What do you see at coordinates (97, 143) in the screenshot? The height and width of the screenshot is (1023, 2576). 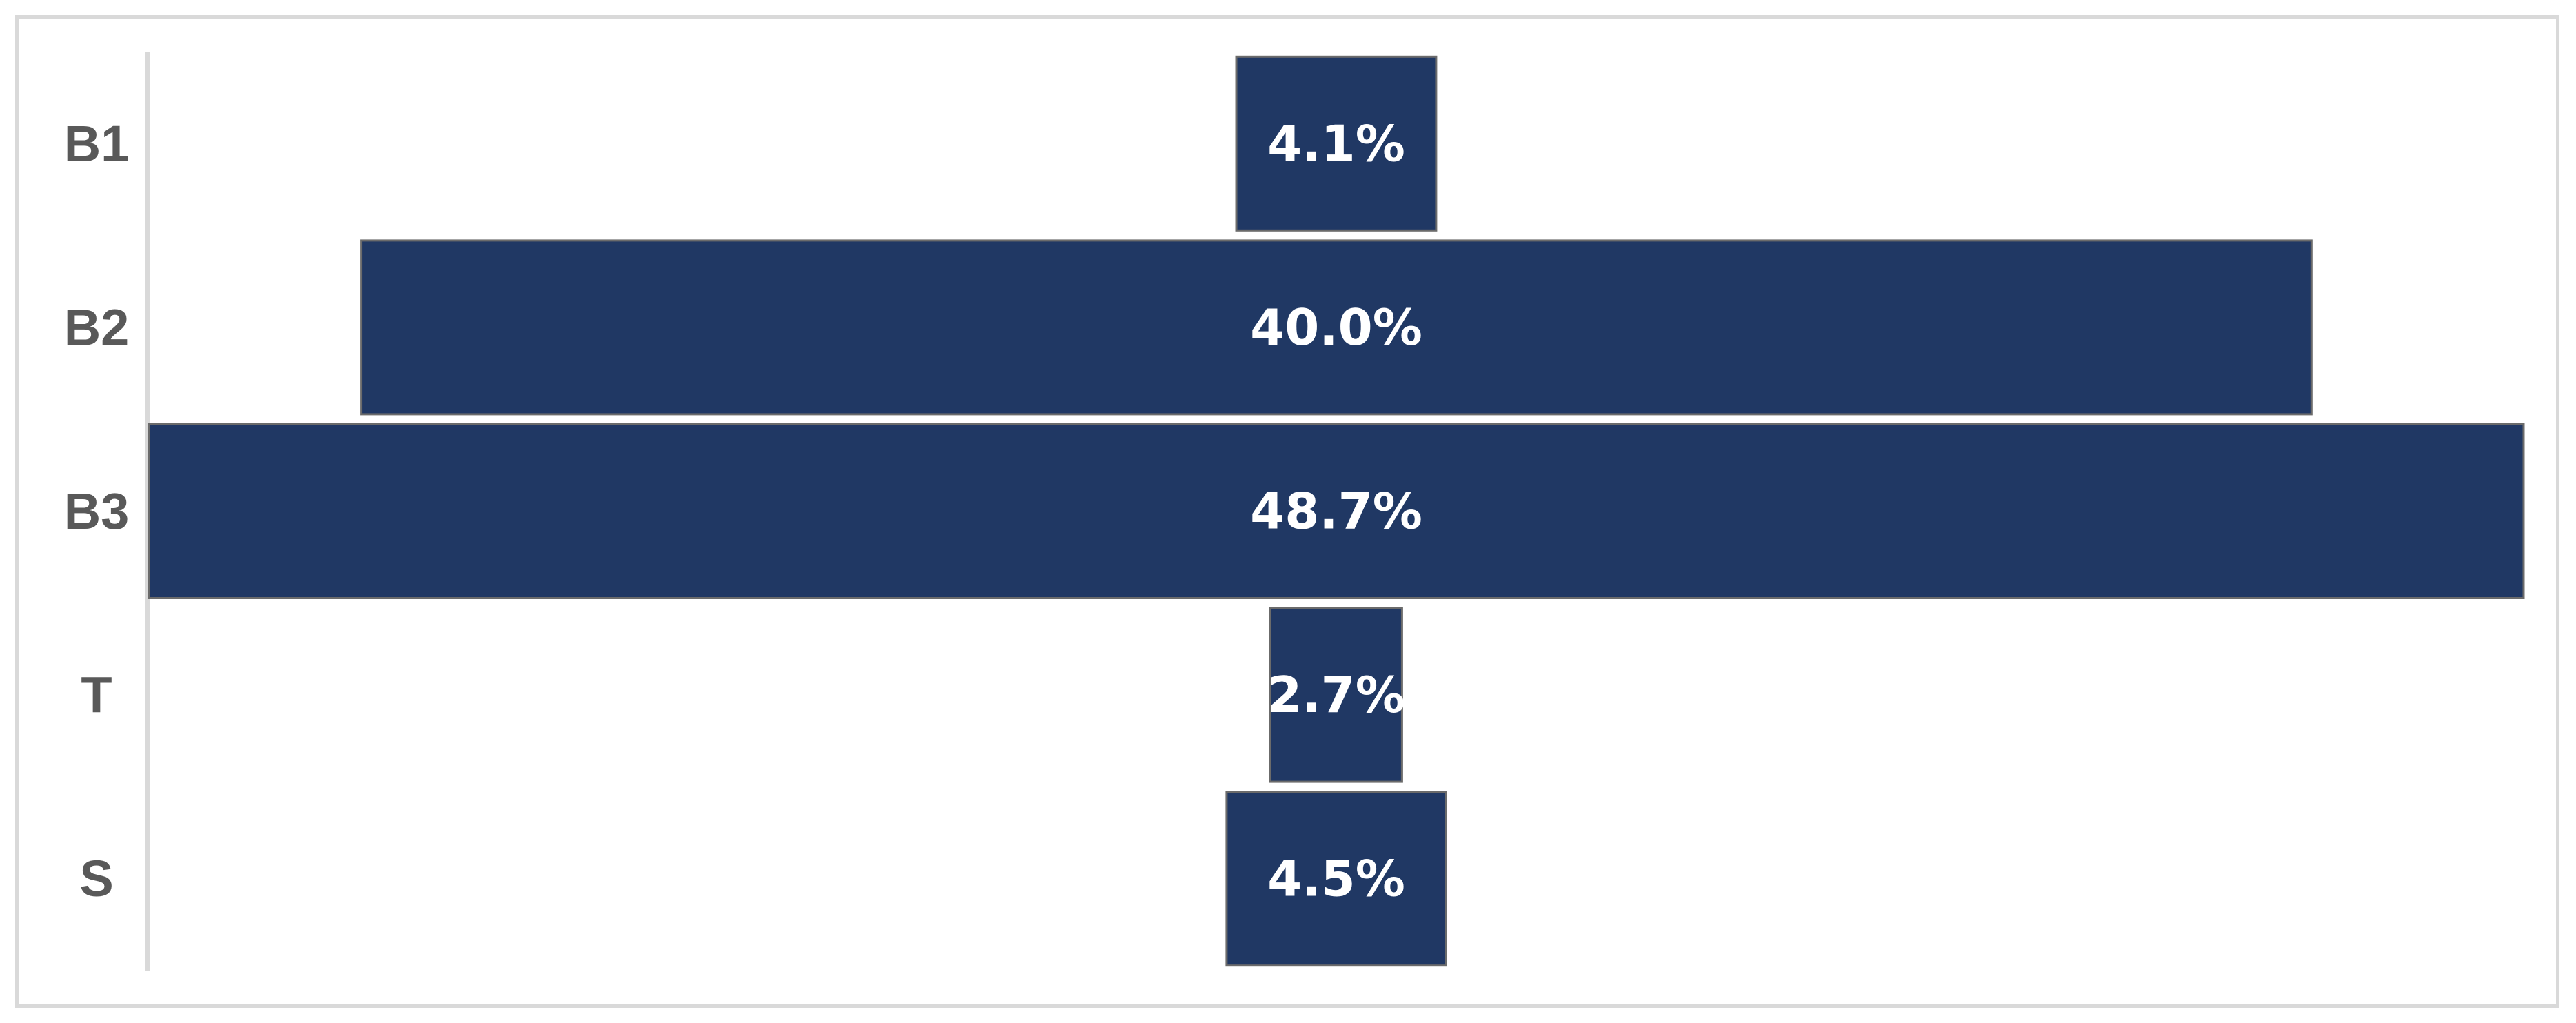 I see `category-label-b1: B1` at bounding box center [97, 143].